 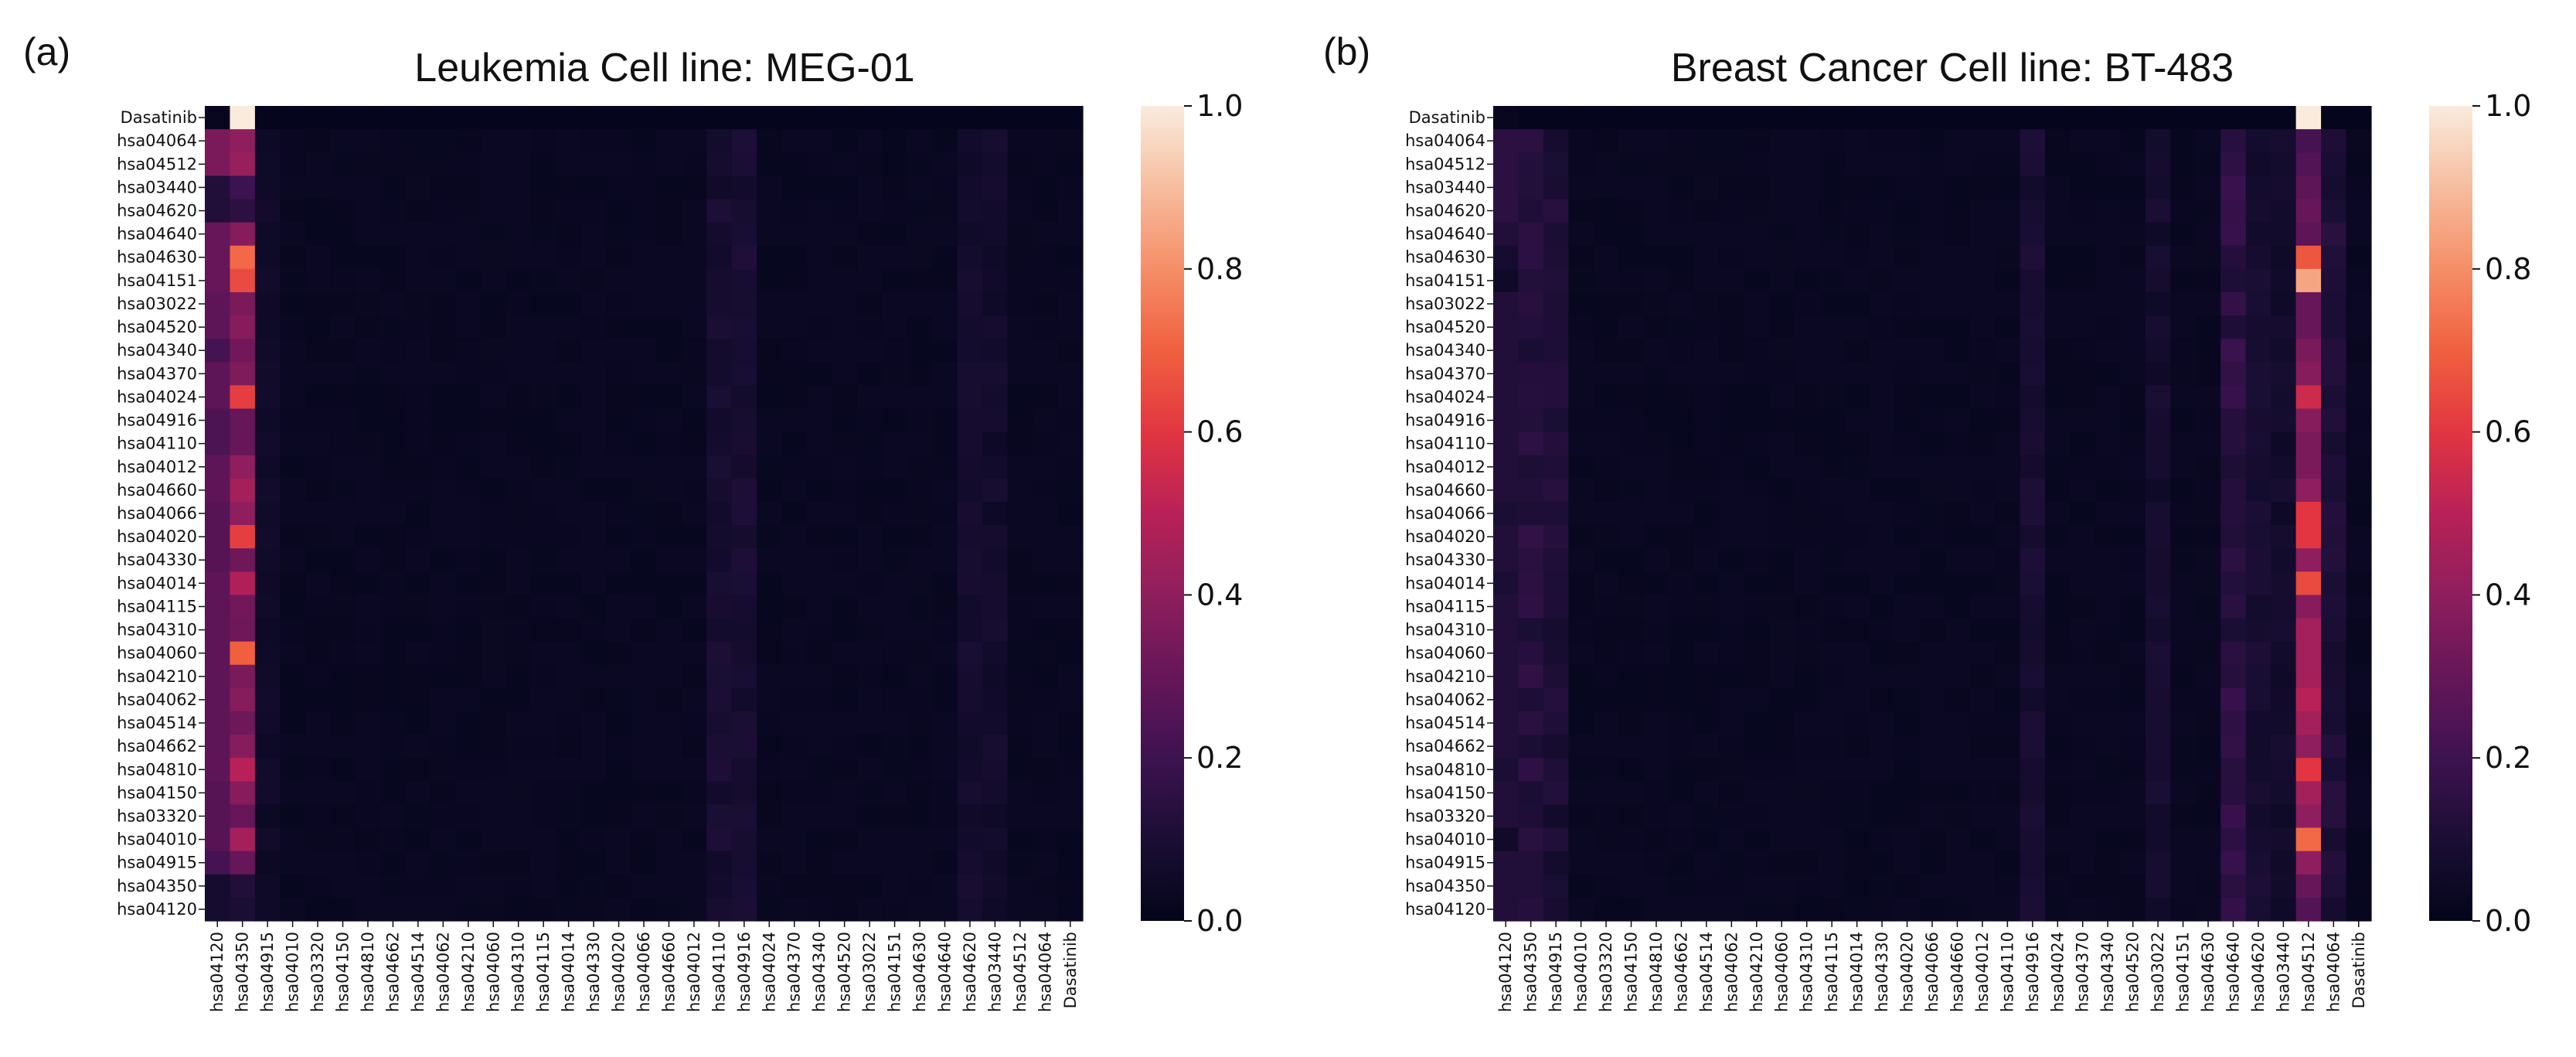 I want to click on col-tick-label: hsa04514, so click(x=1706, y=972).